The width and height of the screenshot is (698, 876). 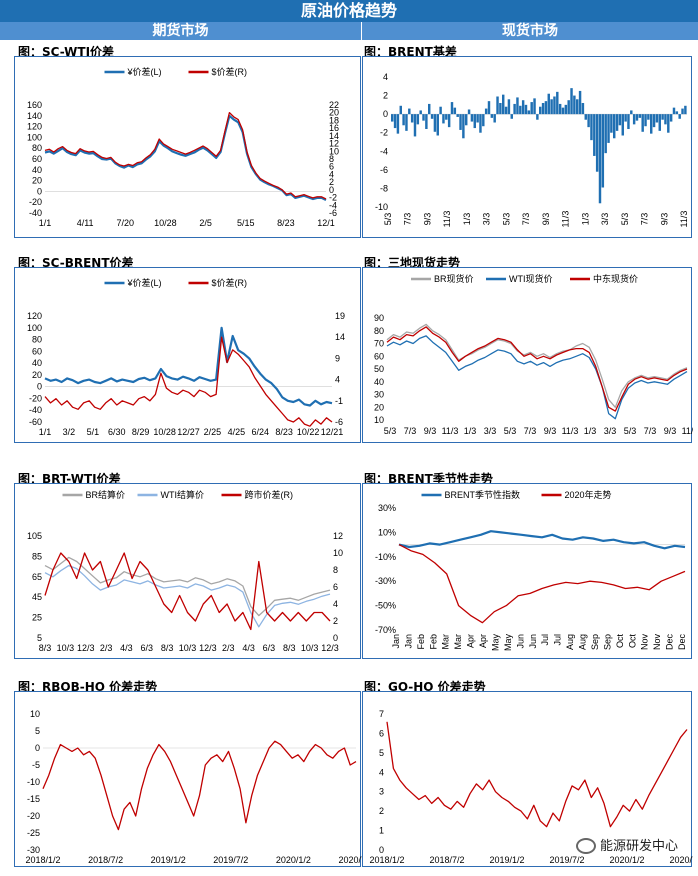 I want to click on x-tick-label: 8/23, so click(x=284, y=432).